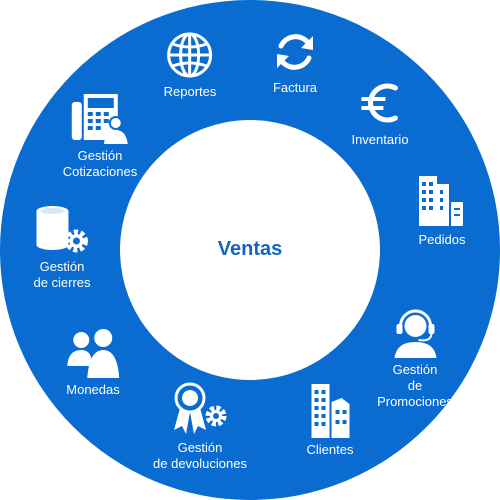  I want to click on headset-operator-icon, so click(415, 333).